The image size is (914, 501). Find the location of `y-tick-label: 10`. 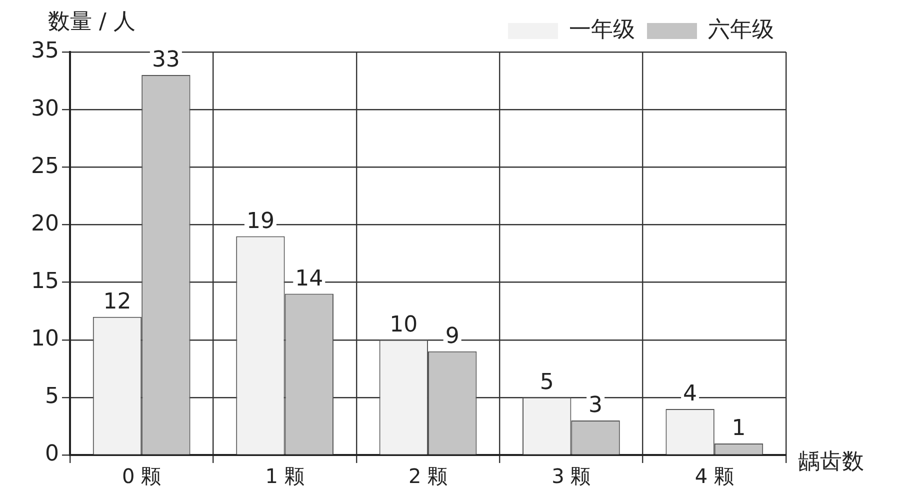

y-tick-label: 10 is located at coordinates (44, 339).